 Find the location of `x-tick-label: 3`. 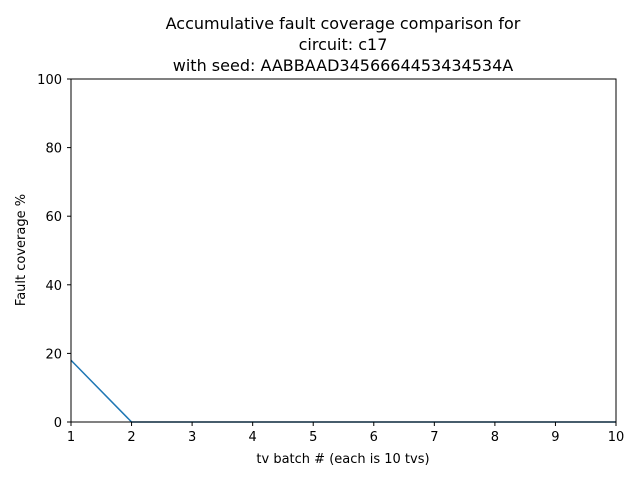

x-tick-label: 3 is located at coordinates (192, 437).